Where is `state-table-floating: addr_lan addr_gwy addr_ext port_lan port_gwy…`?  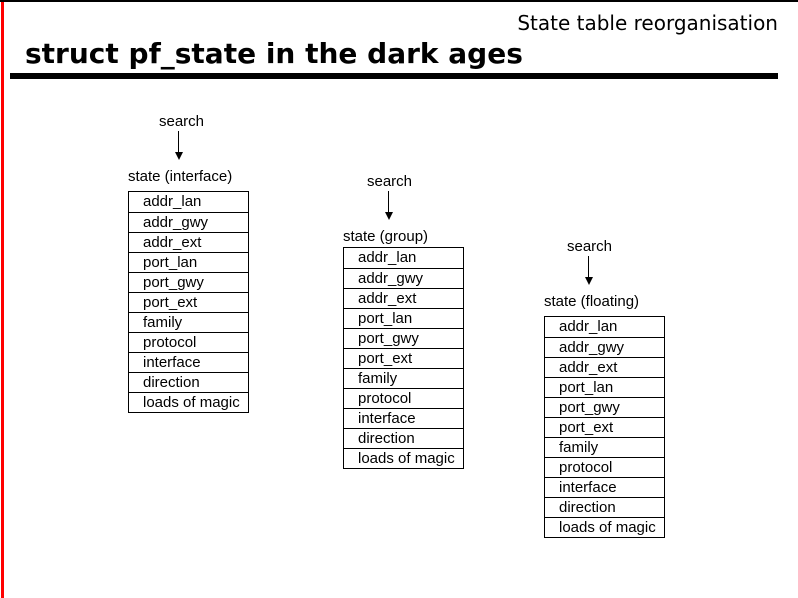 state-table-floating: addr_lan addr_gwy addr_ext port_lan port_gwy… is located at coordinates (604, 427).